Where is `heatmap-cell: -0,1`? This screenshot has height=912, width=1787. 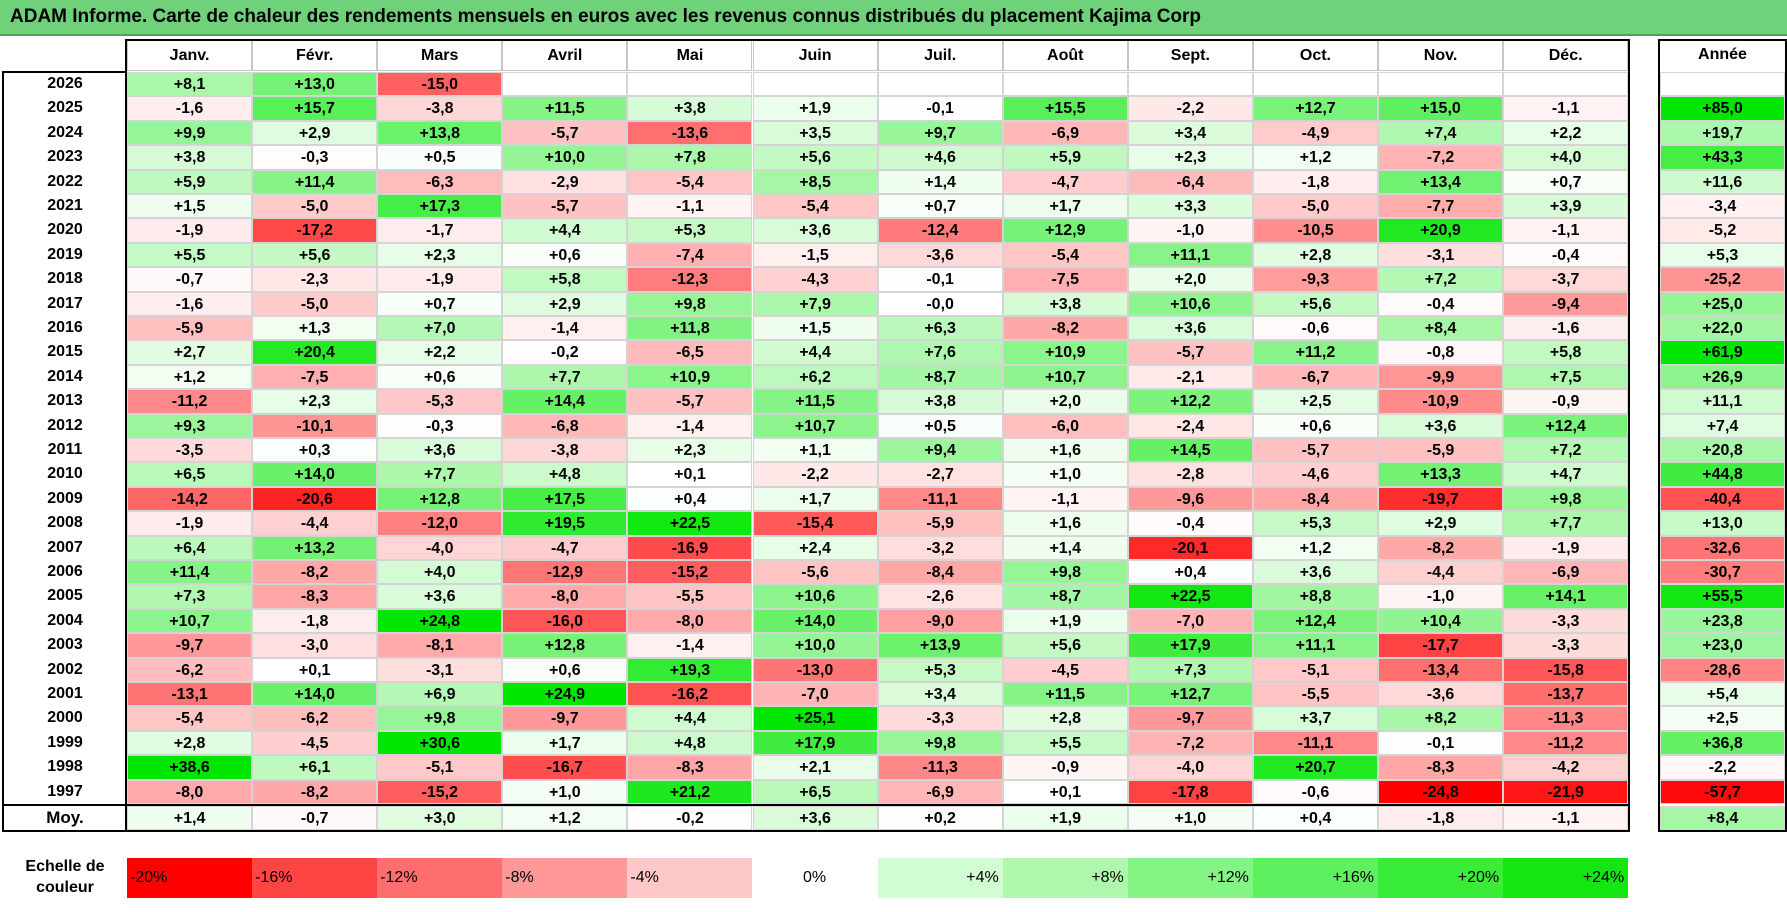
heatmap-cell: -0,1 is located at coordinates (1441, 743).